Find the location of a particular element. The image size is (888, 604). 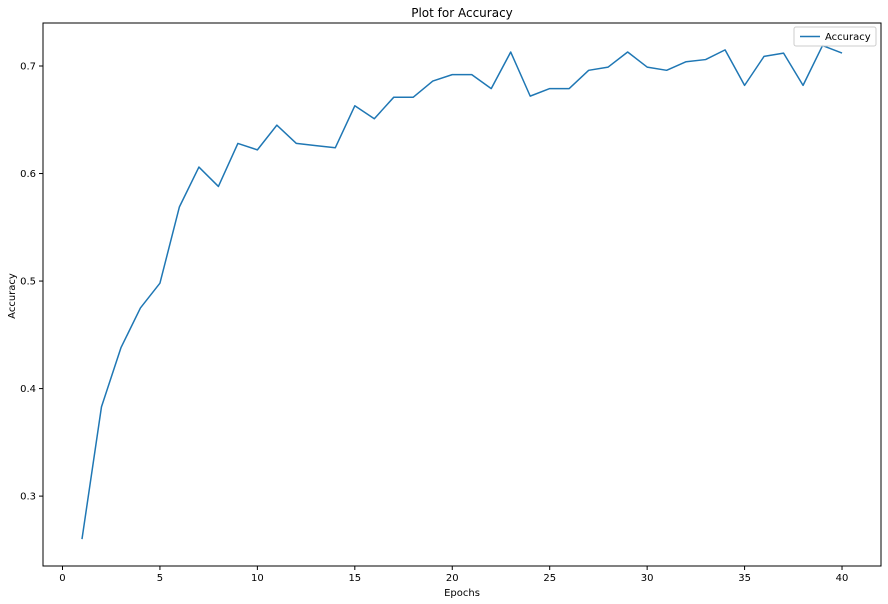

y-tick-label: 0.7 is located at coordinates (28, 67).